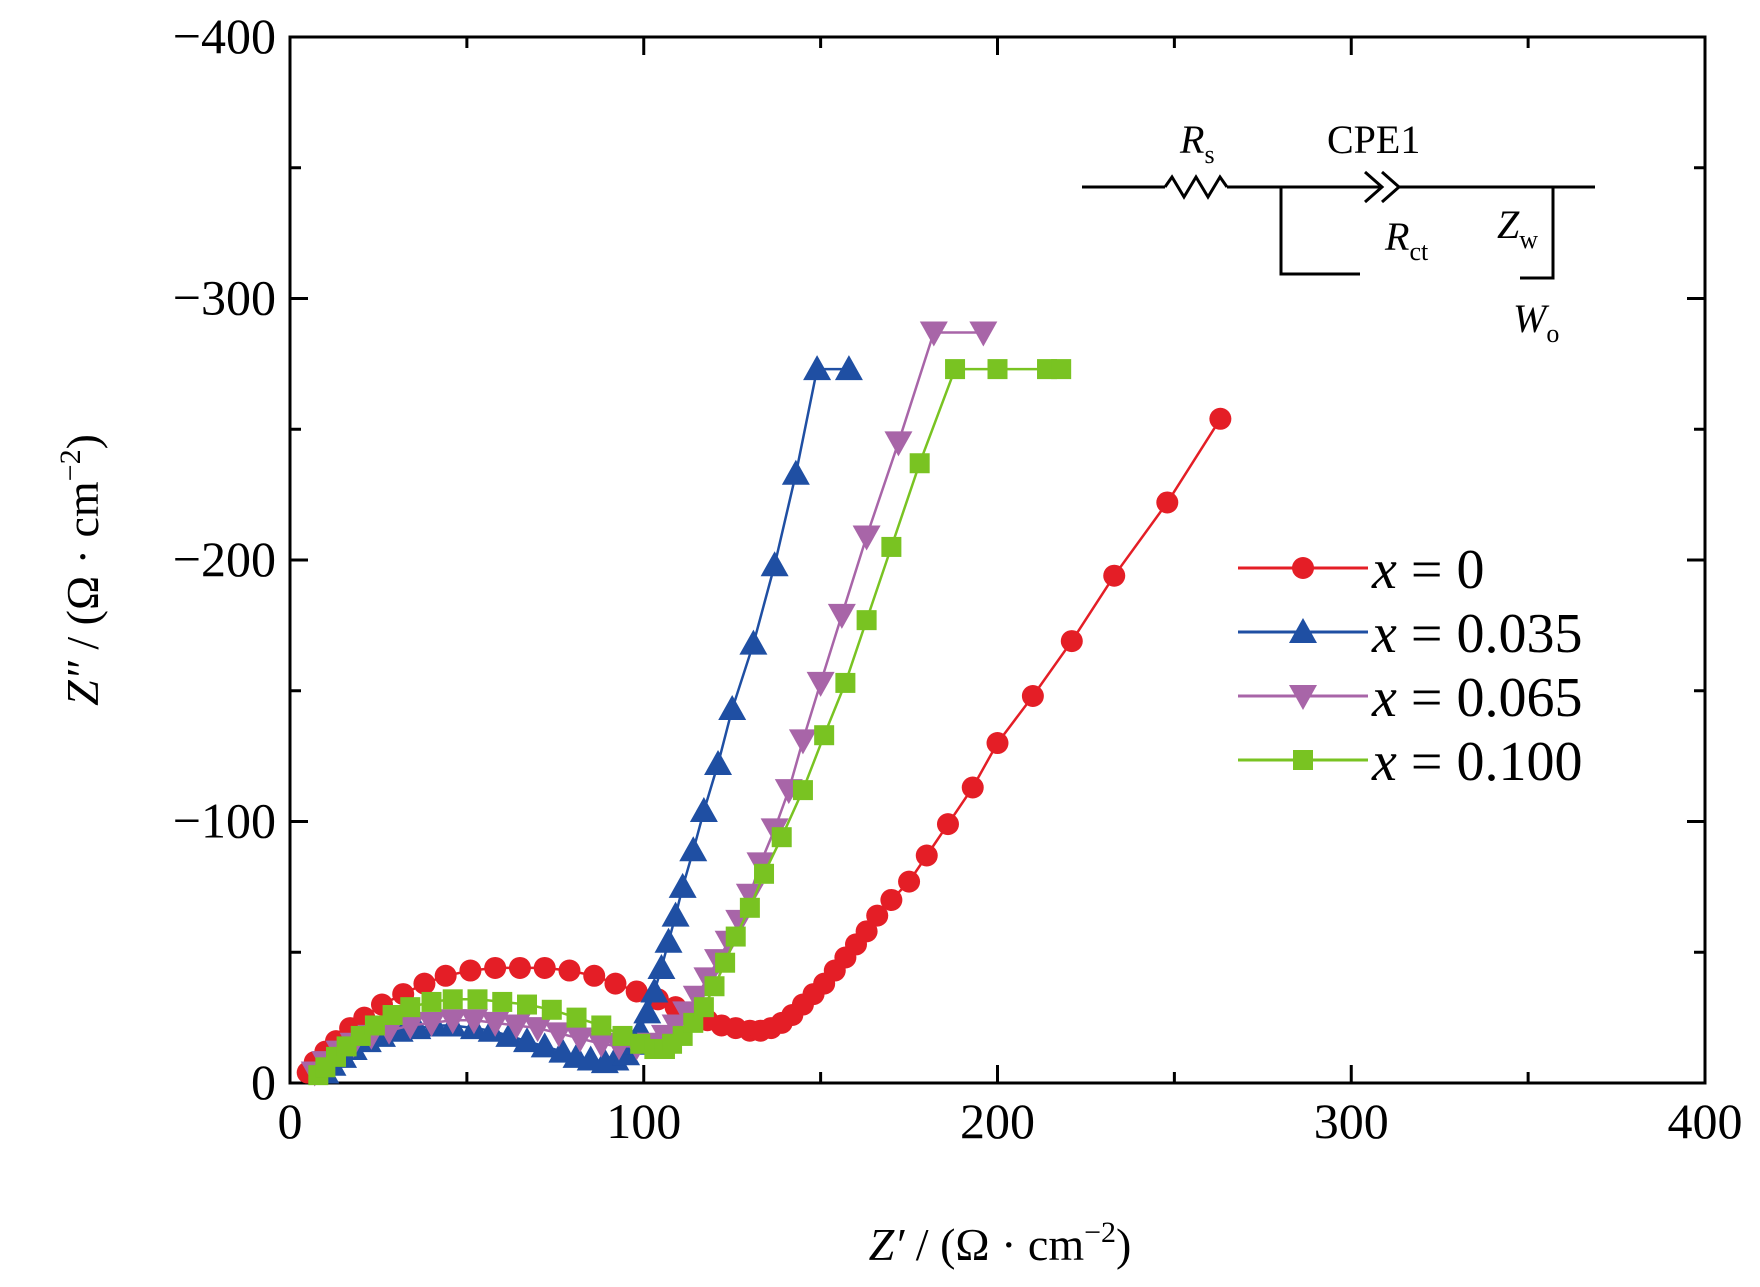 This screenshot has width=1760, height=1287. What do you see at coordinates (1536, 322) in the screenshot?
I see `circuit-label-wo: Wo` at bounding box center [1536, 322].